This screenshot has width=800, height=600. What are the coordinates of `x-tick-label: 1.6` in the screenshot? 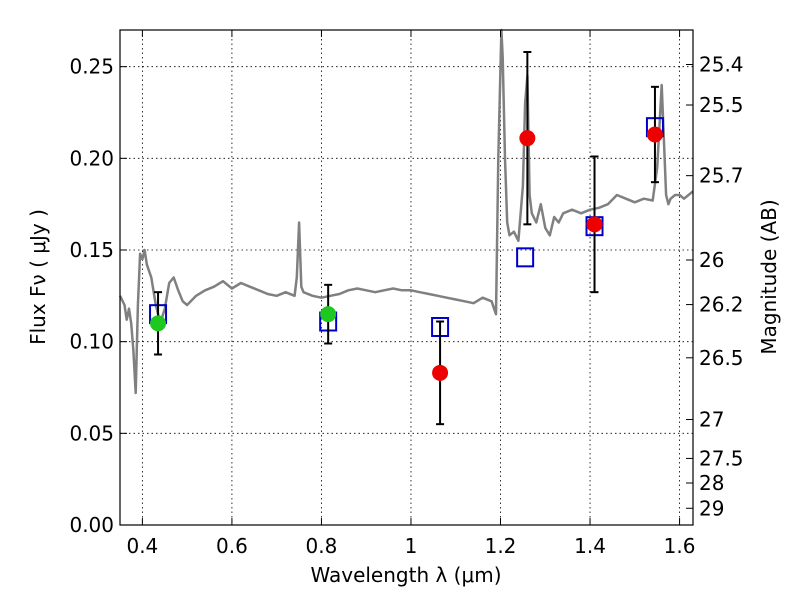 It's located at (680, 546).